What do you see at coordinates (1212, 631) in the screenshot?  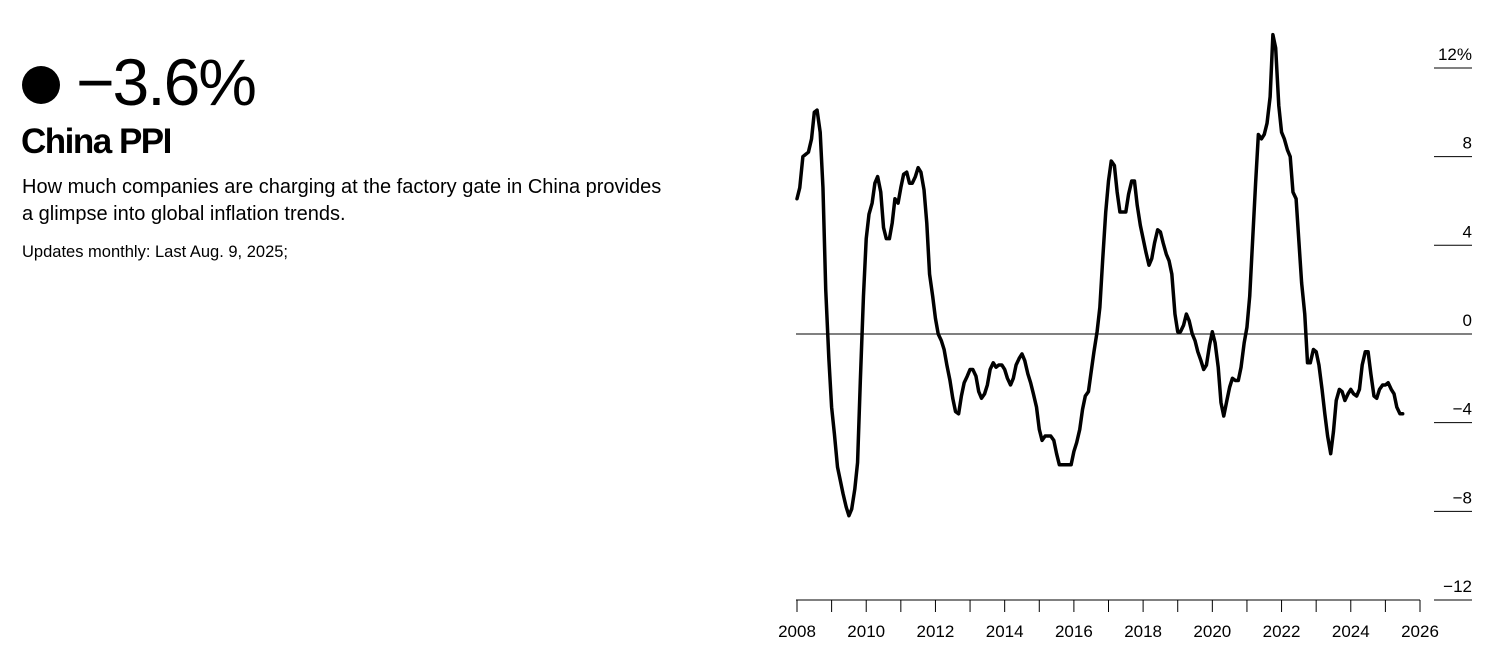 I see `x-tick-label: 2020` at bounding box center [1212, 631].